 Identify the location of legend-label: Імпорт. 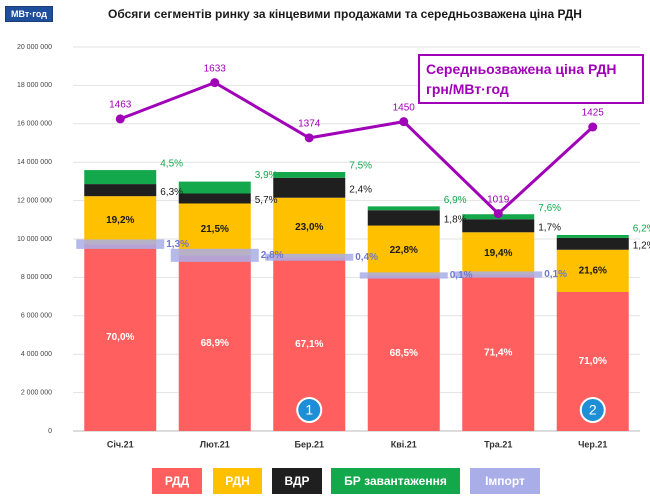
(505, 481).